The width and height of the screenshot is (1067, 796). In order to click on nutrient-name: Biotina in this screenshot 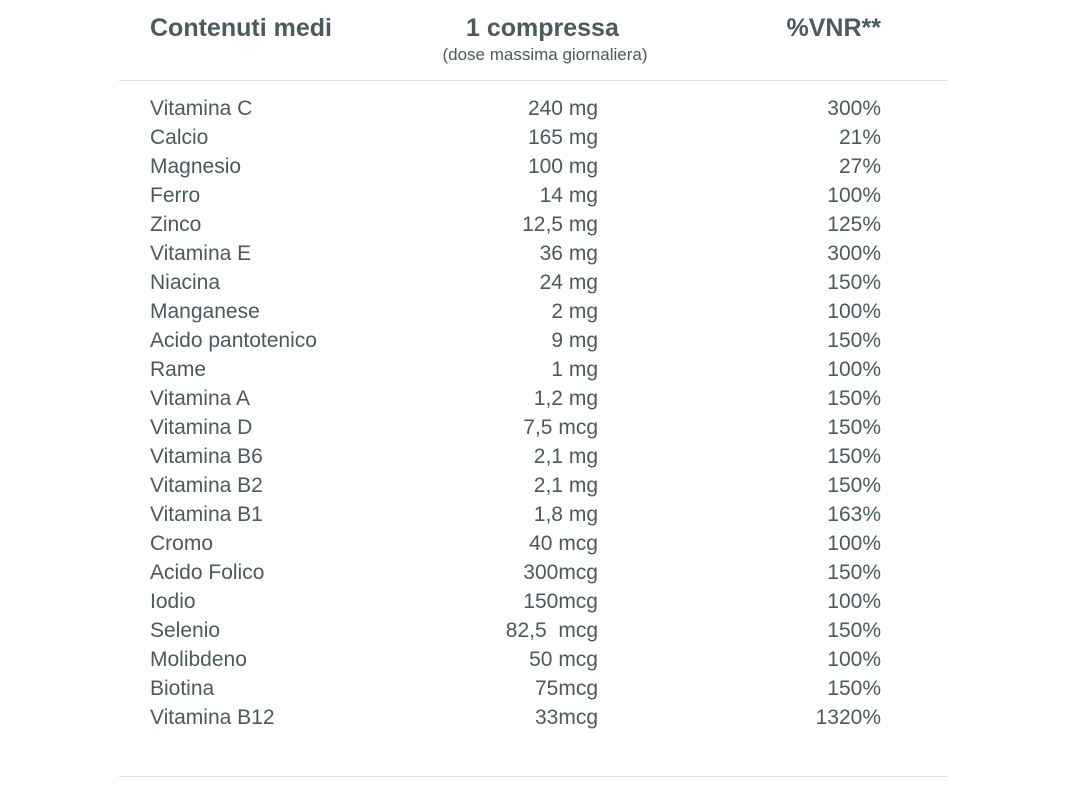, I will do `click(182, 688)`.